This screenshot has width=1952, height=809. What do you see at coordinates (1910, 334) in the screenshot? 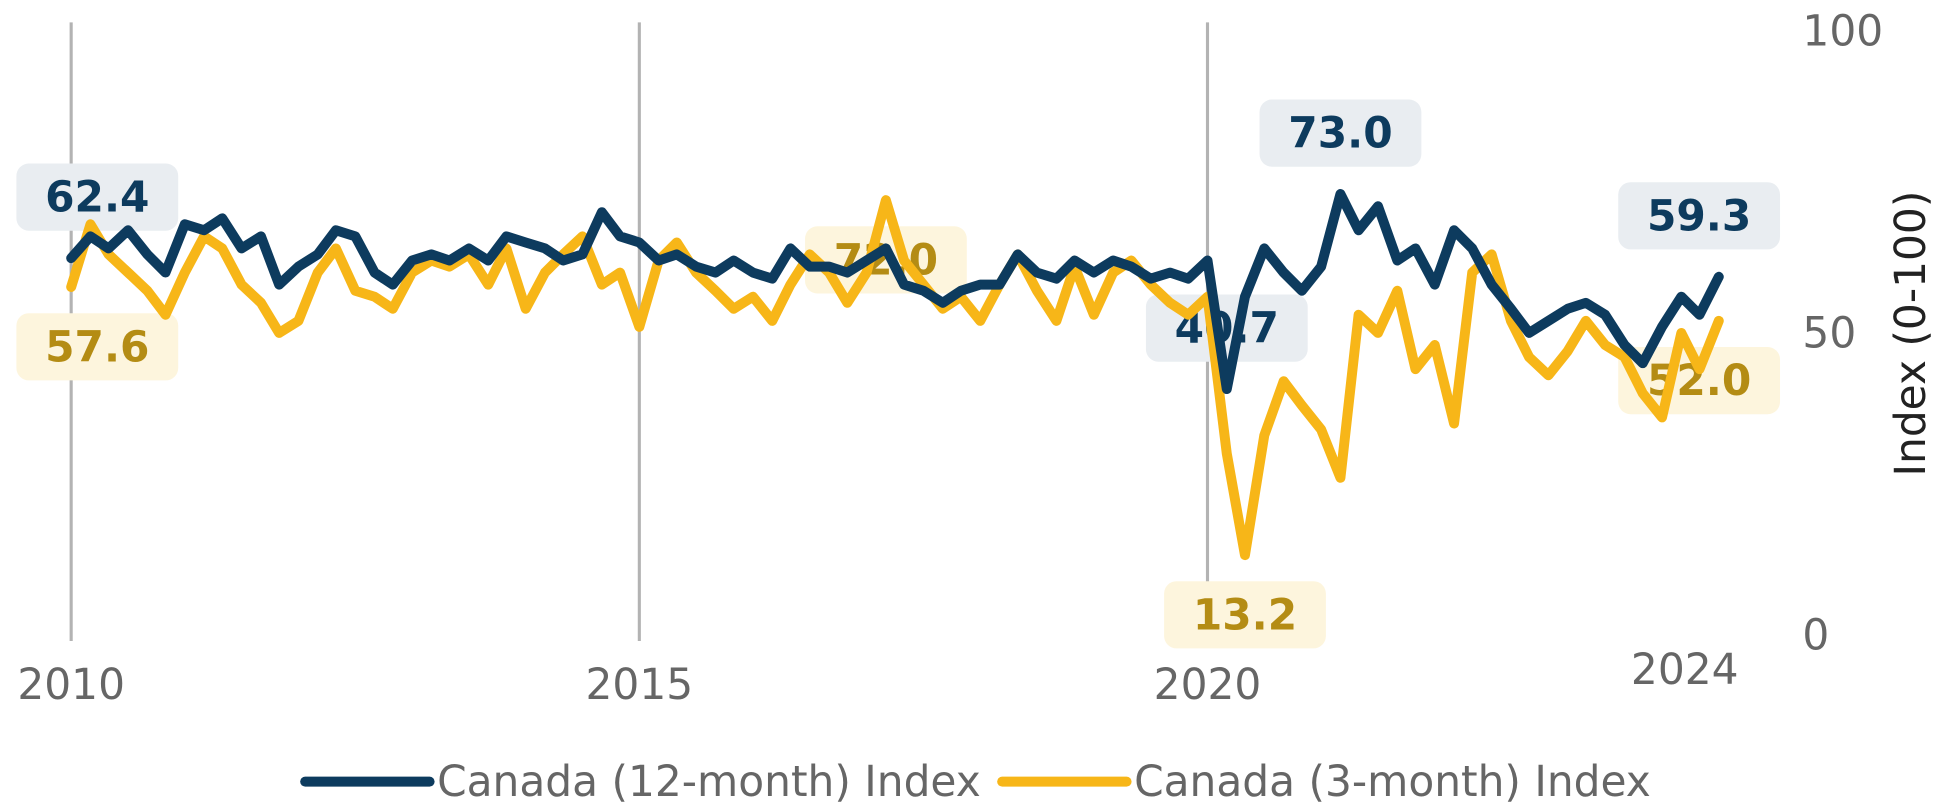
I see `y-axis-label: Index (0-100)` at bounding box center [1910, 334].